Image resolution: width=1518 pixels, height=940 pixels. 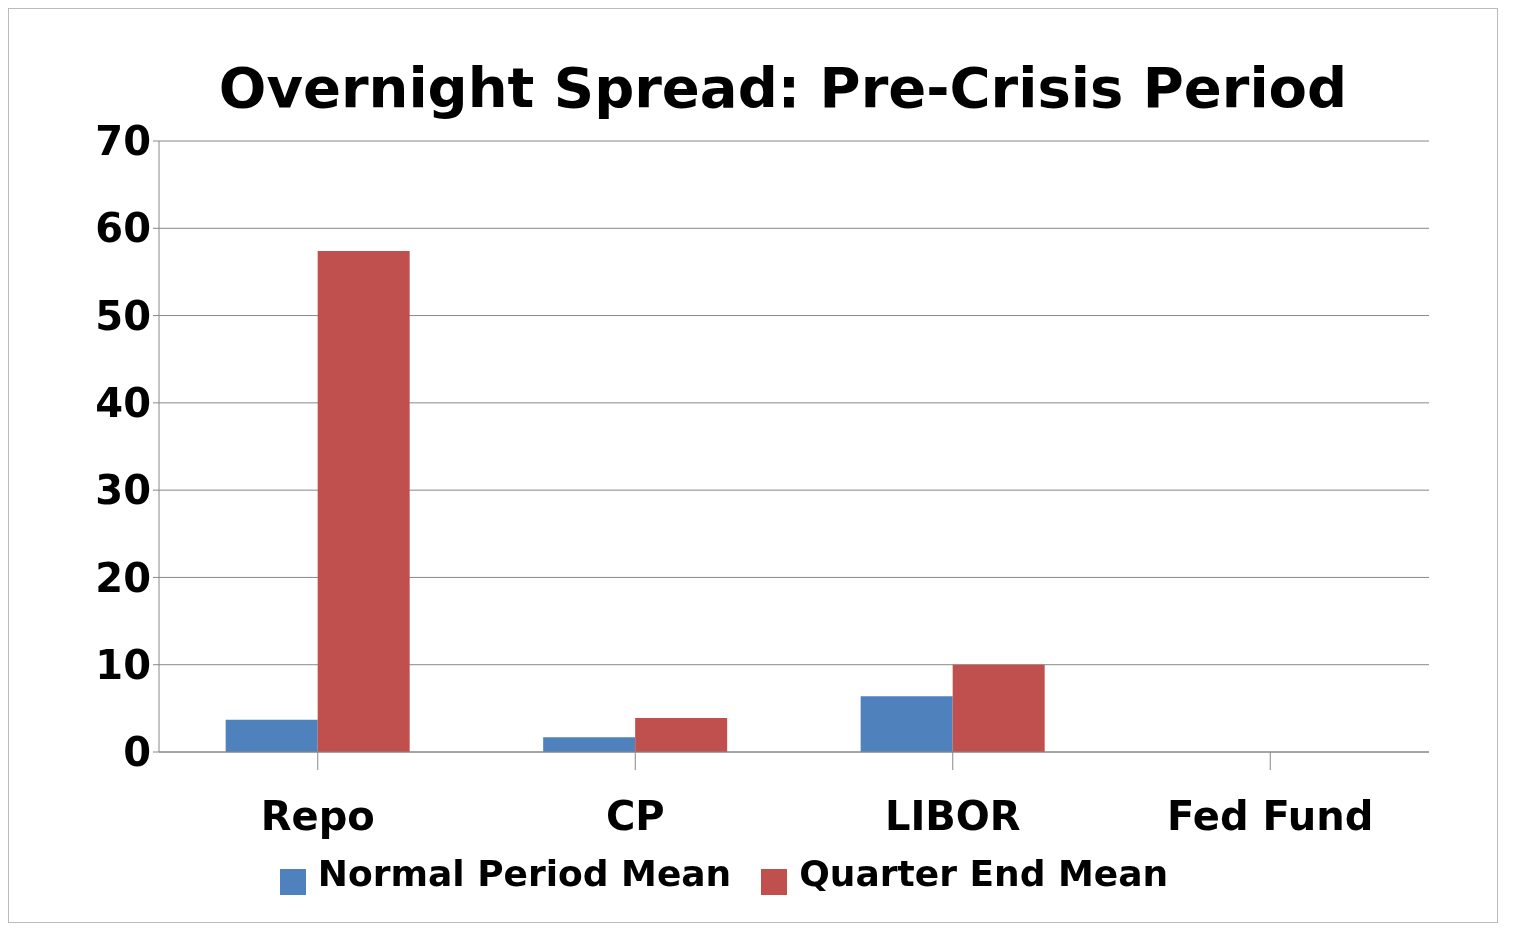 What do you see at coordinates (984, 873) in the screenshot?
I see `legend-label: Quarter End Mean` at bounding box center [984, 873].